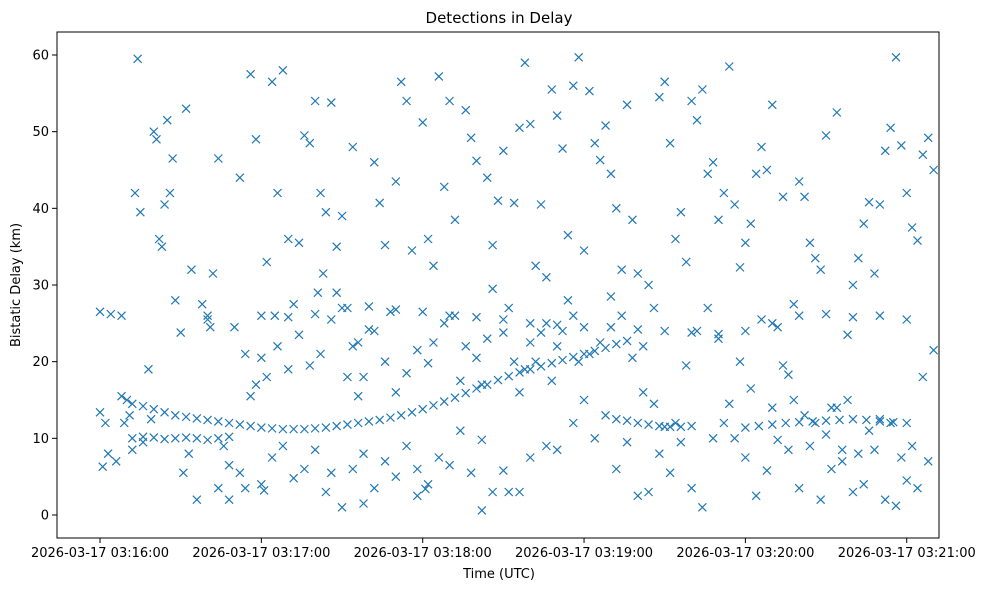  I want to click on y-tick-label: 10, so click(40, 439).